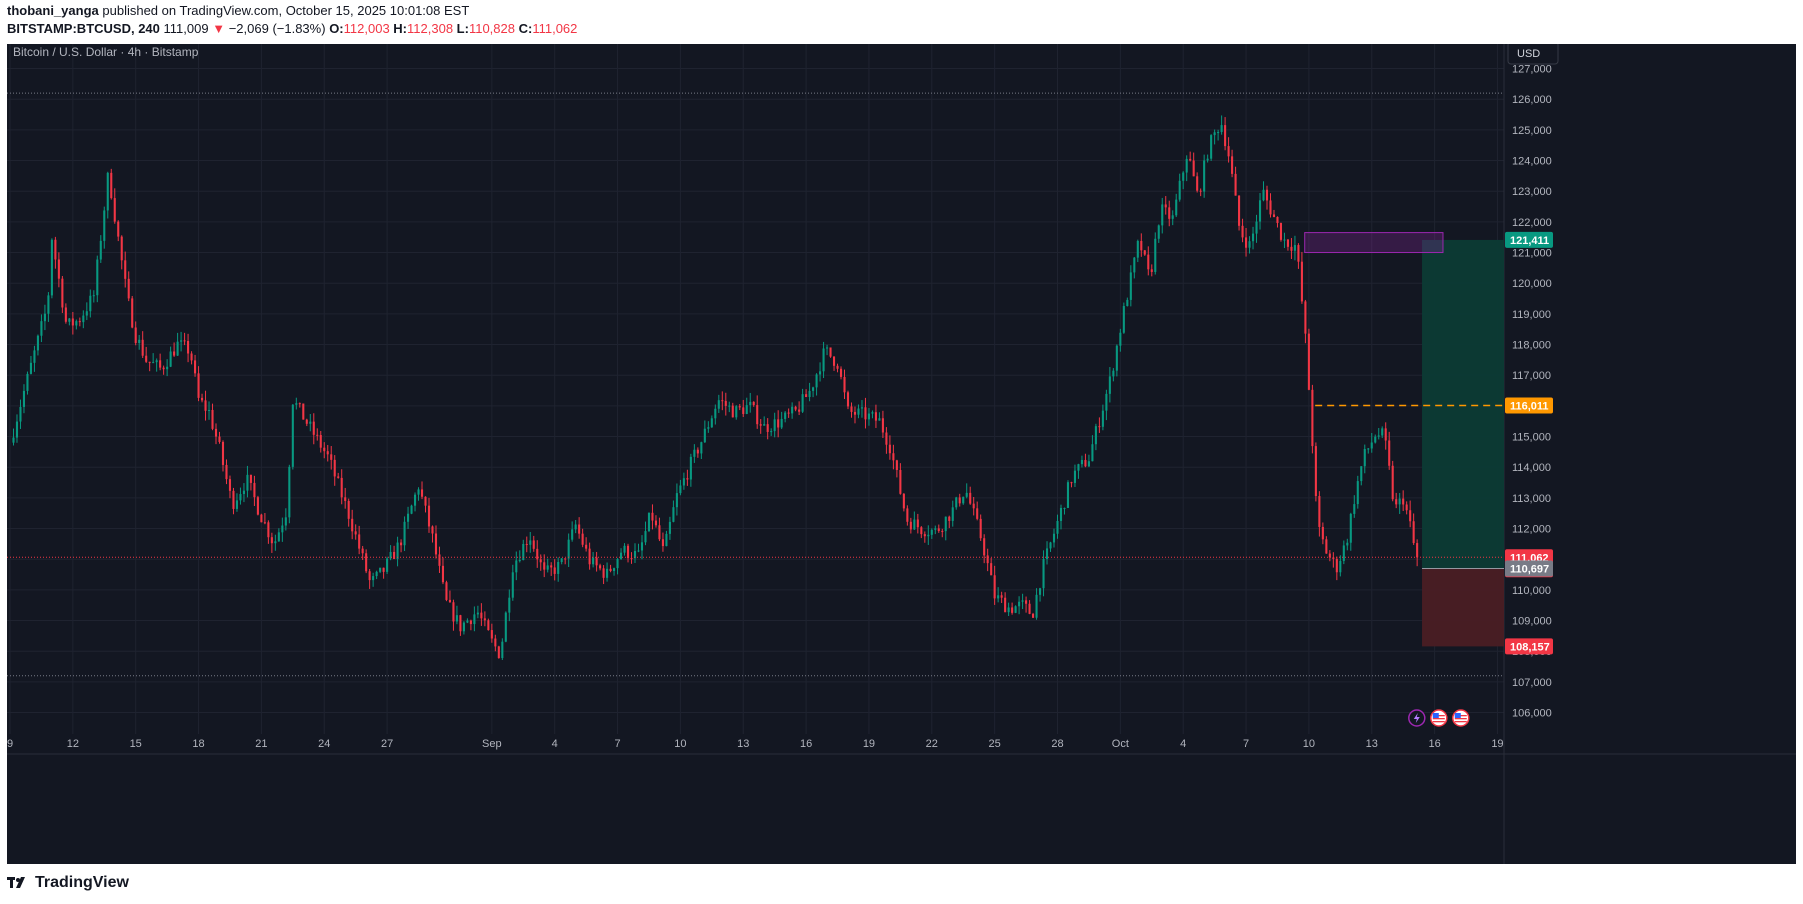  I want to click on y-tick-label: 109,000, so click(1532, 622).